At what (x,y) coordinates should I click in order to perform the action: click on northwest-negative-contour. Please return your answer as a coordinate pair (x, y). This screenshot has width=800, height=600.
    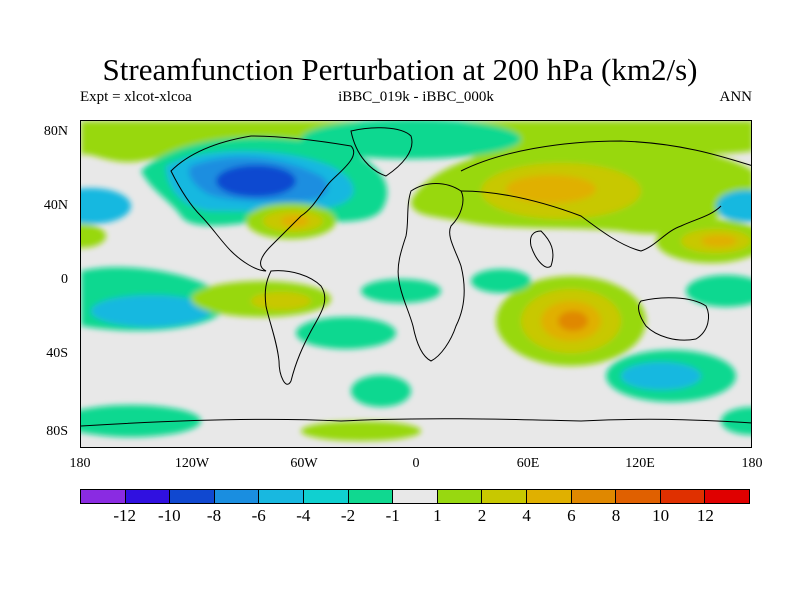
    Looking at the image, I should click on (106, 206).